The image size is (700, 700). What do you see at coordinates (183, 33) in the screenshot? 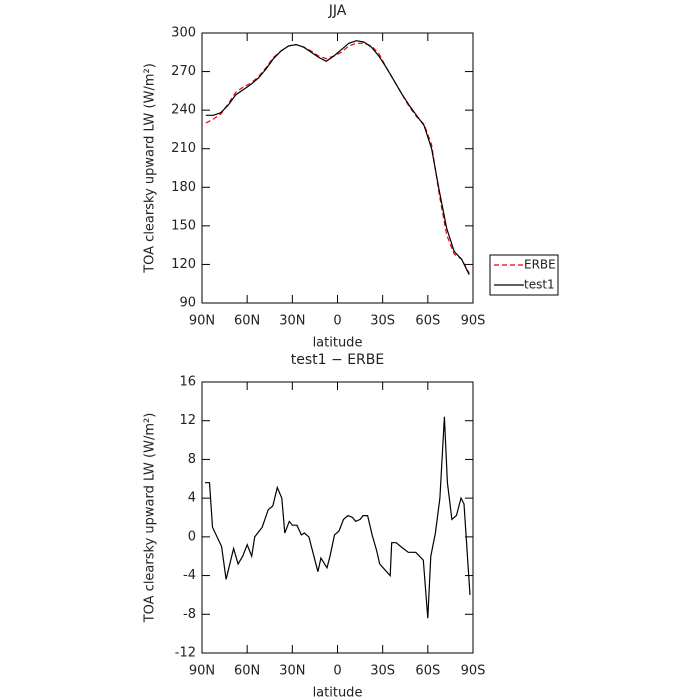
I see `y-tick-label: 300` at bounding box center [183, 33].